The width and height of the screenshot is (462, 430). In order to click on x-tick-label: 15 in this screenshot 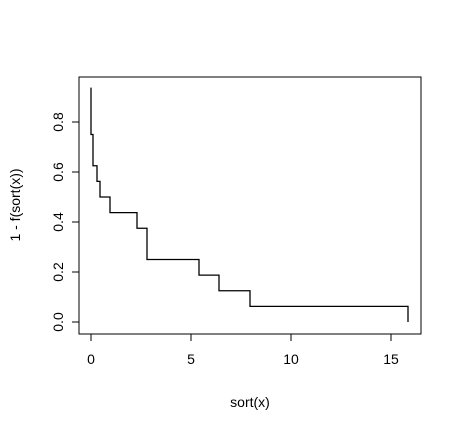, I will do `click(391, 359)`.